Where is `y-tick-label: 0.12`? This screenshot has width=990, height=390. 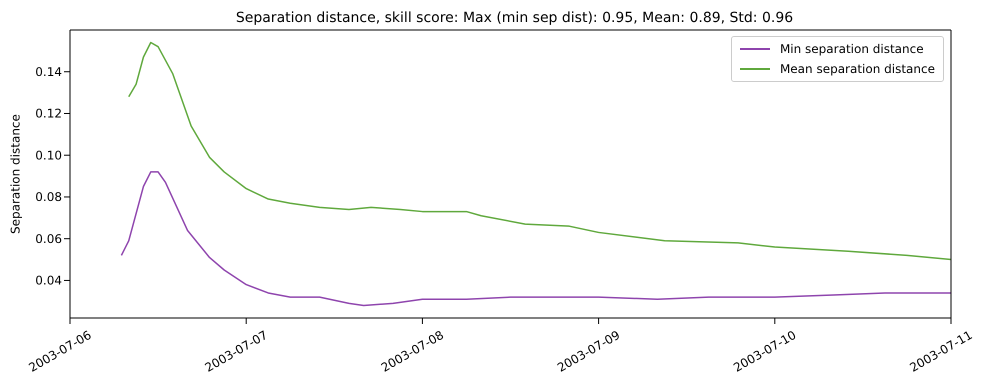
y-tick-label: 0.12 is located at coordinates (48, 113).